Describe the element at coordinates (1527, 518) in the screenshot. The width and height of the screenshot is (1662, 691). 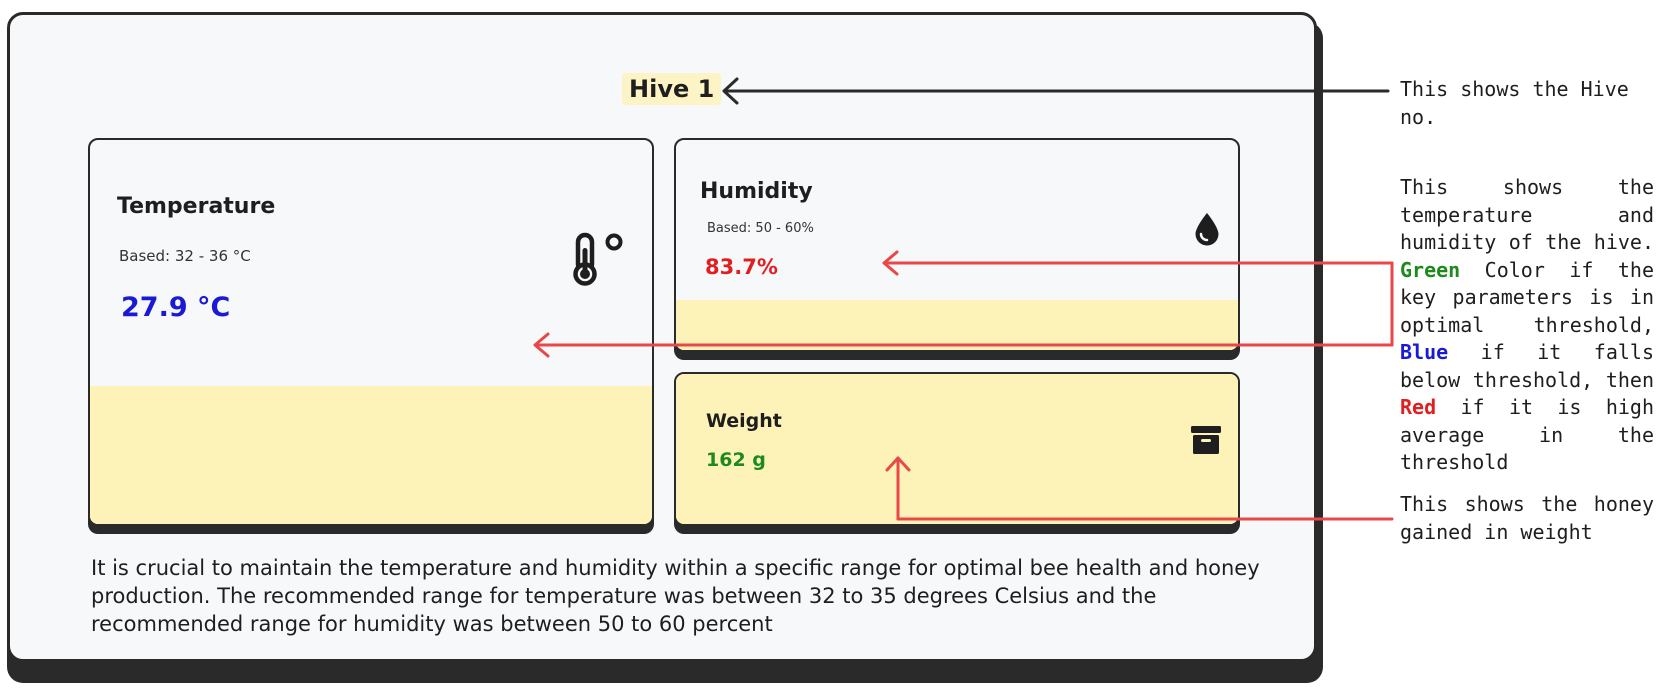
I see `annotation-weight: This shows the honey gained in weight` at that location.